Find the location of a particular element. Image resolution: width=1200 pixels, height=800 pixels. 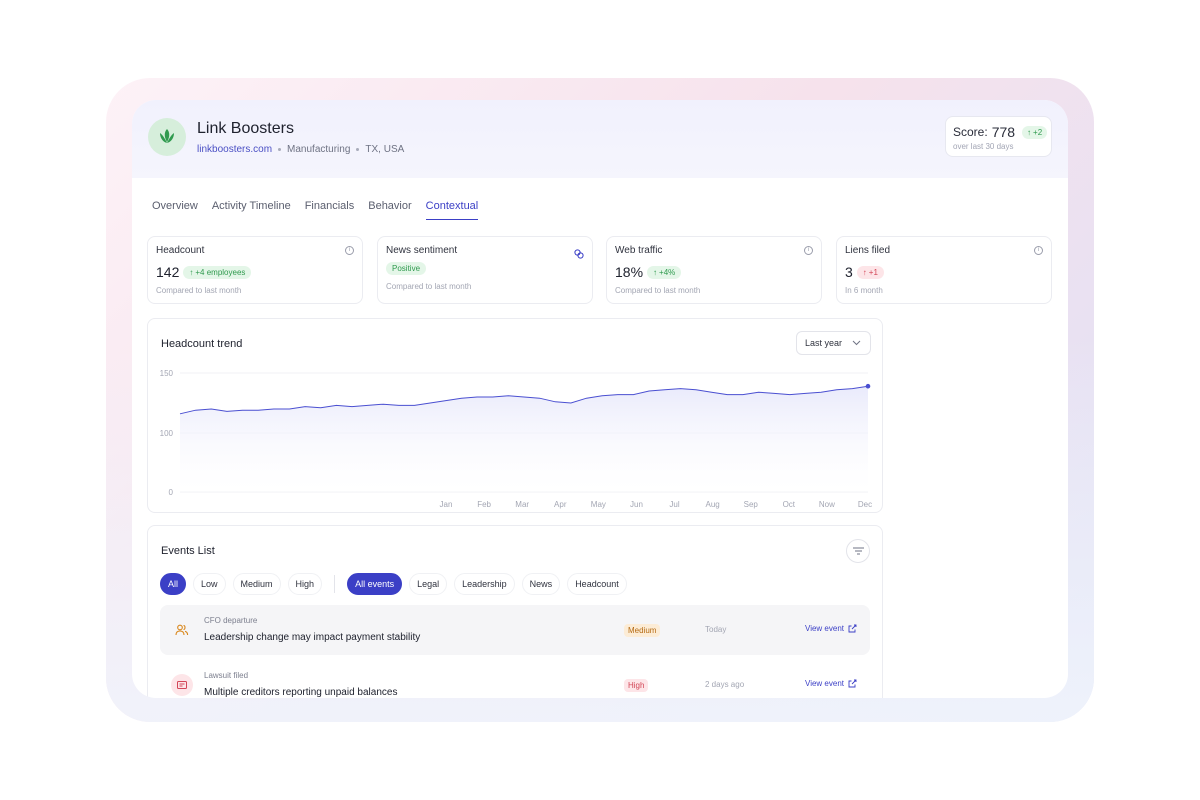

stat-title: Liens filed is located at coordinates (868, 250).